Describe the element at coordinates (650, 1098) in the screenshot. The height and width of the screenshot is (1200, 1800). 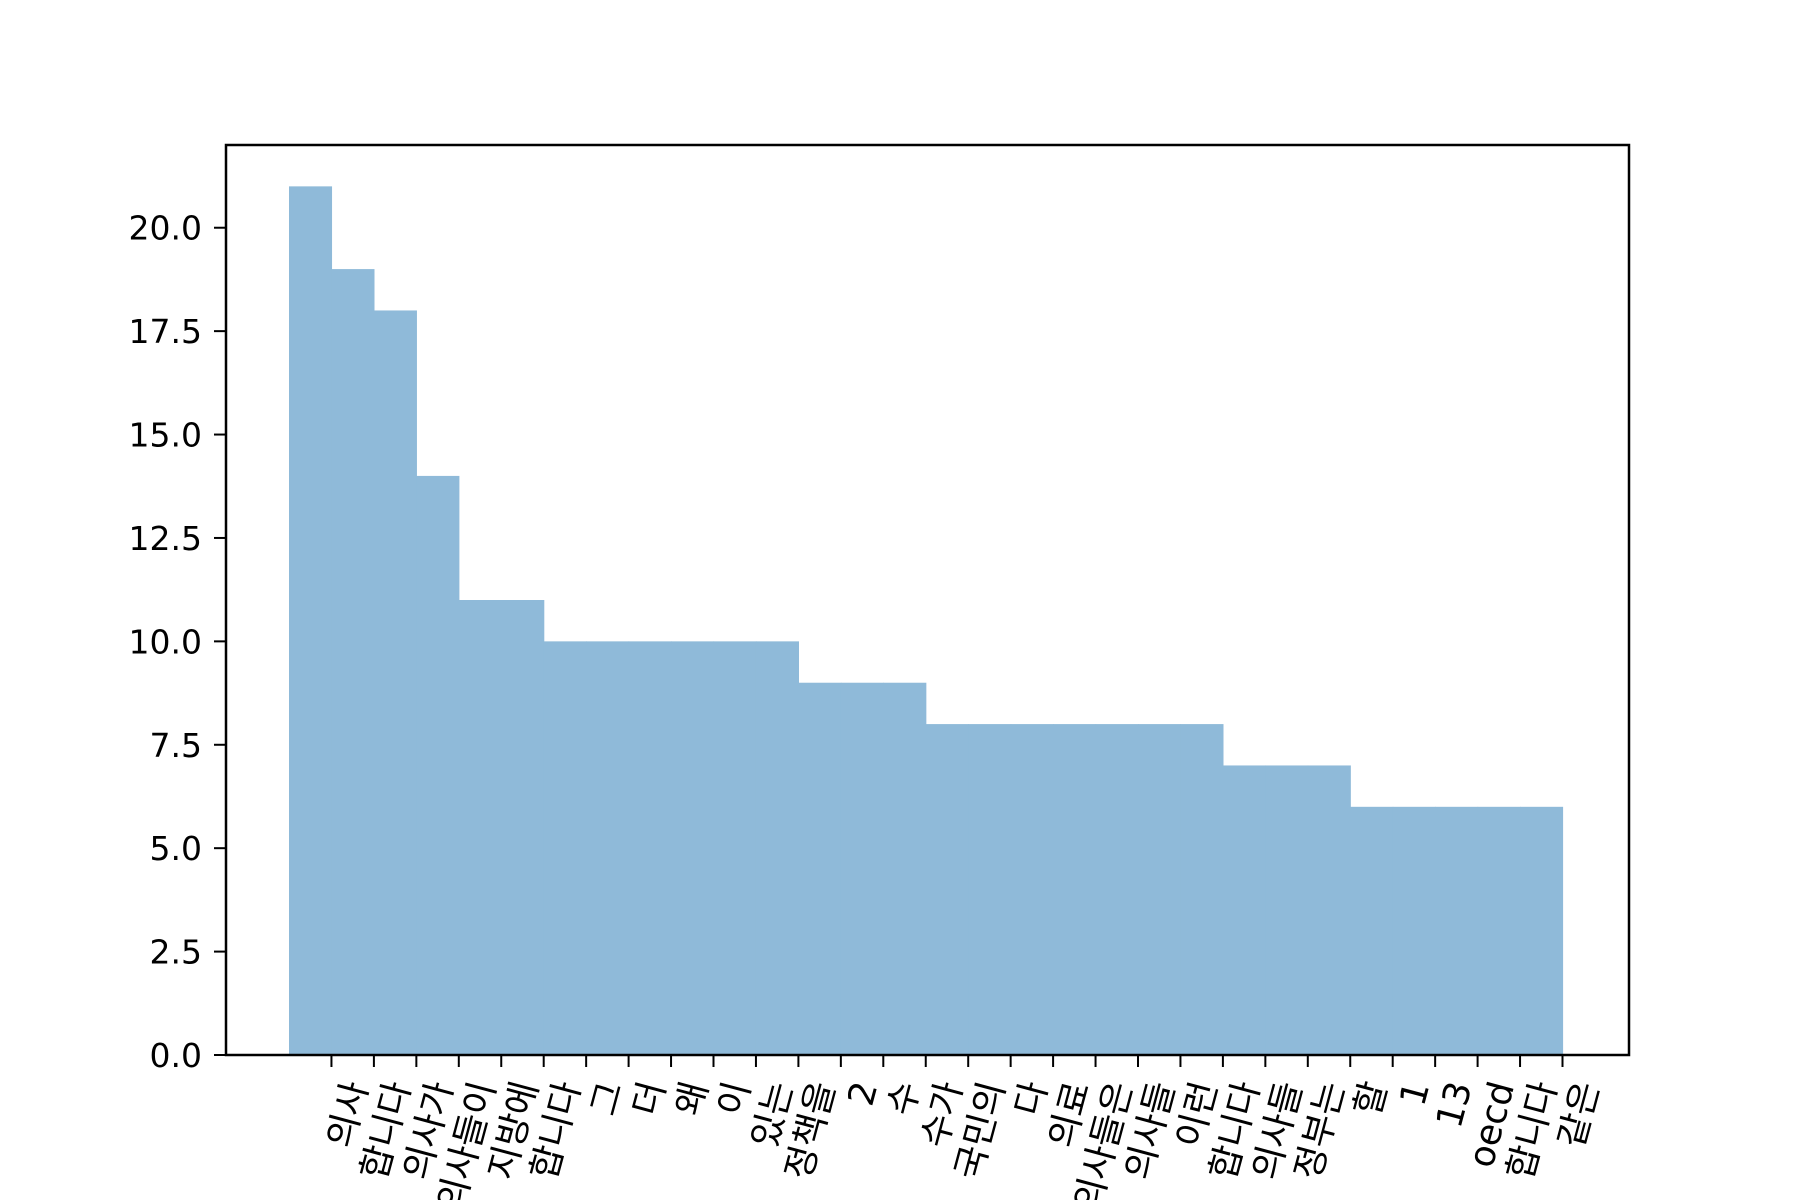
I see `x-tick-label: 더` at that location.